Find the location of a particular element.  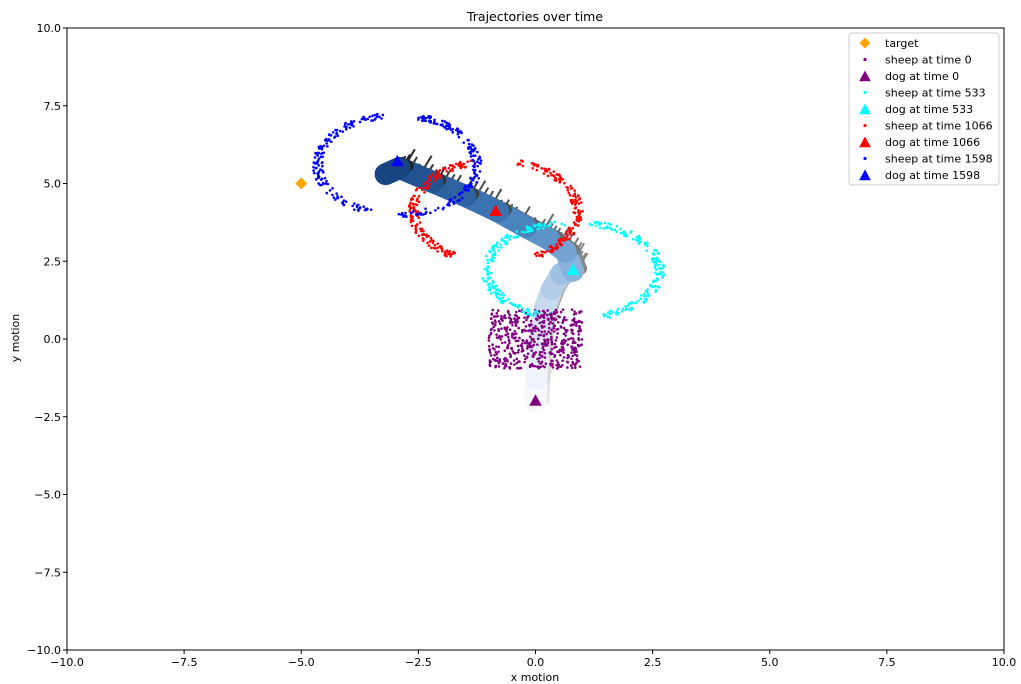

sheep-group is located at coordinates (397, 165).